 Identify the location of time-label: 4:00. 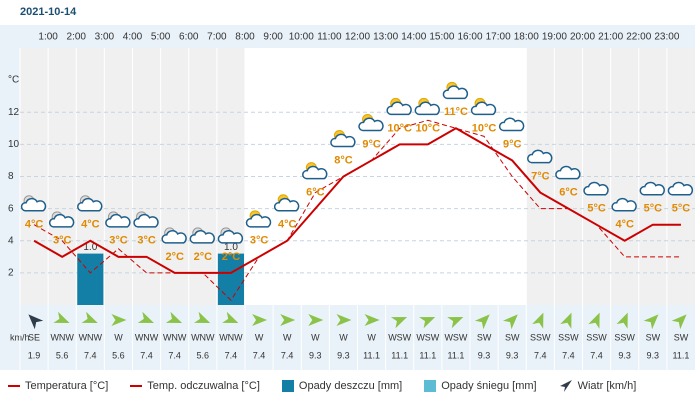
(133, 37).